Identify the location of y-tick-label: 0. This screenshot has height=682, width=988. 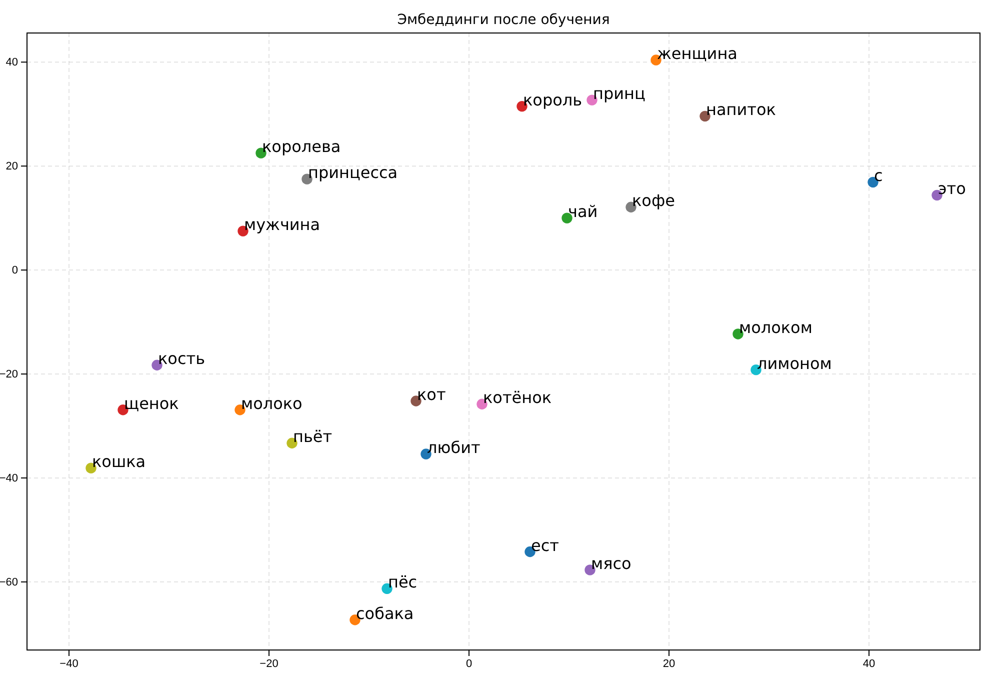
(15, 270).